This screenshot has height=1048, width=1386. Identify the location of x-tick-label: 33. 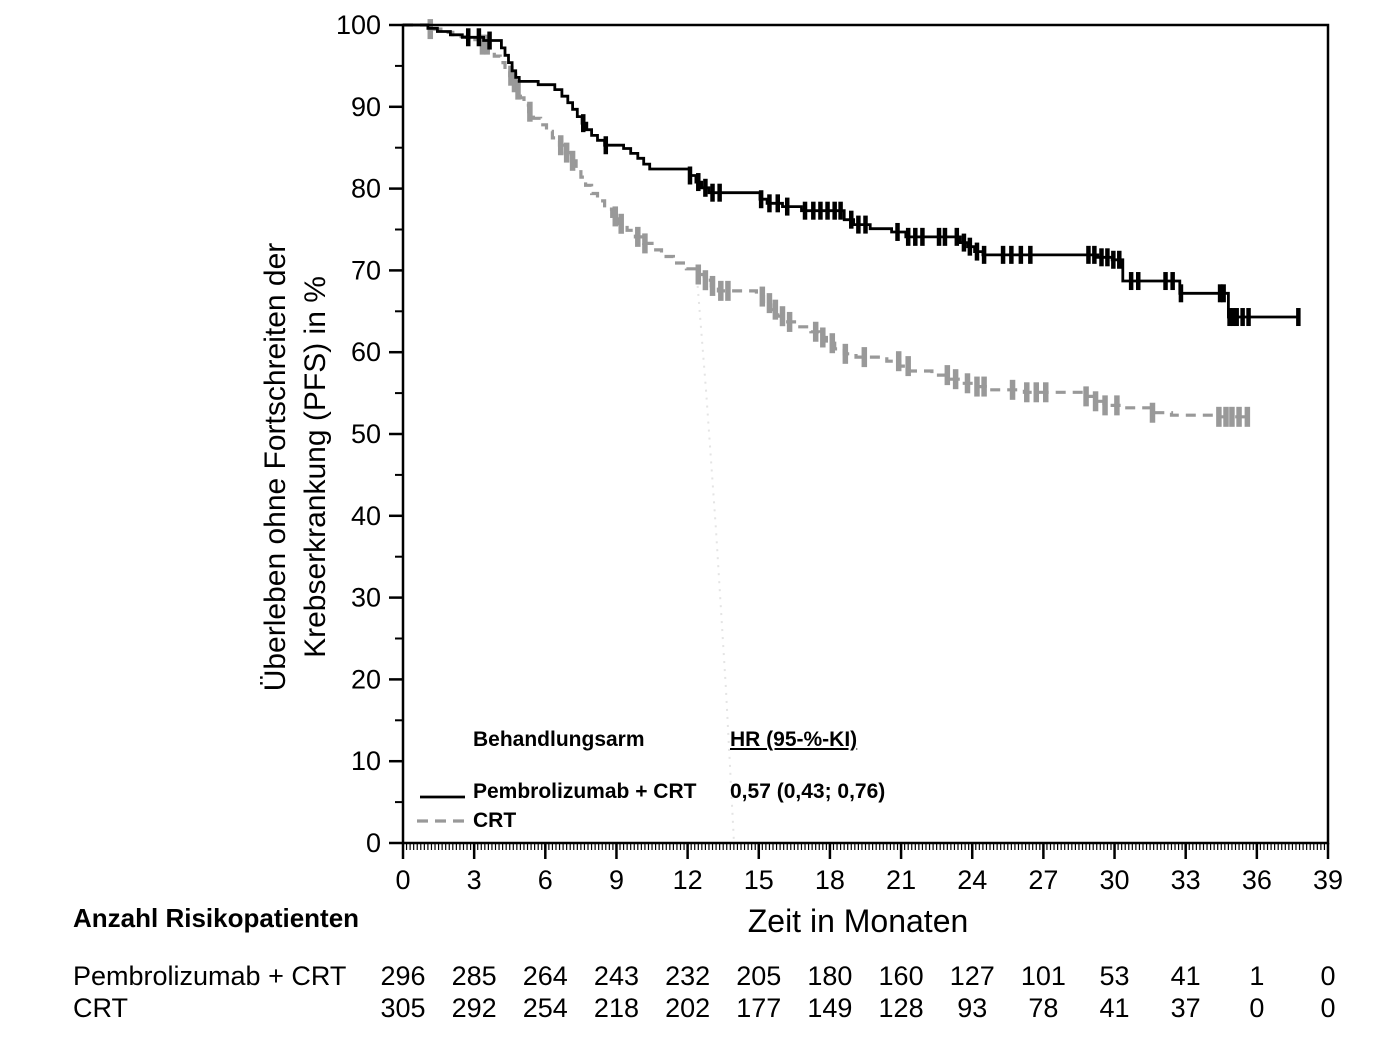
(1186, 880).